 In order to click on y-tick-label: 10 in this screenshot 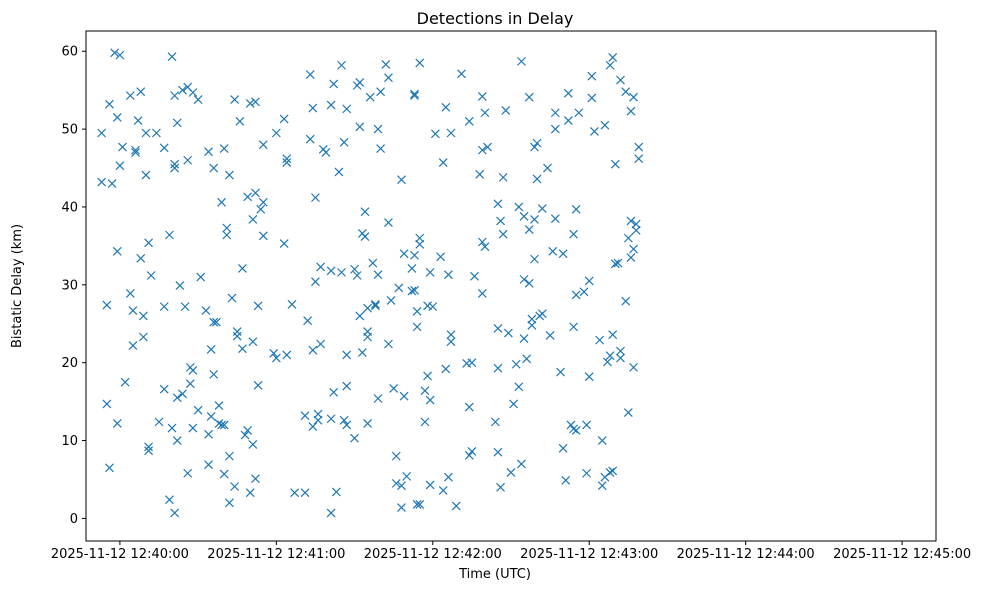, I will do `click(69, 441)`.